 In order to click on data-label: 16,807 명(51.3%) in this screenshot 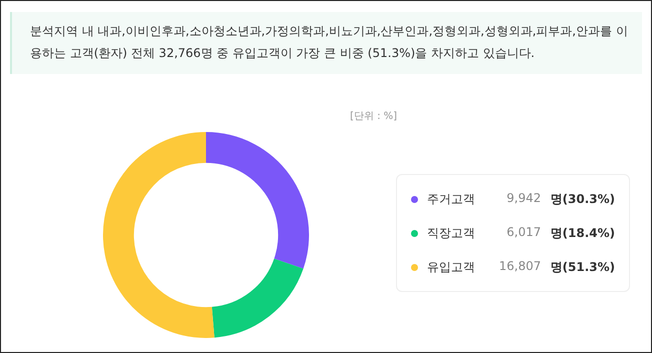, I will do `click(557, 267)`.